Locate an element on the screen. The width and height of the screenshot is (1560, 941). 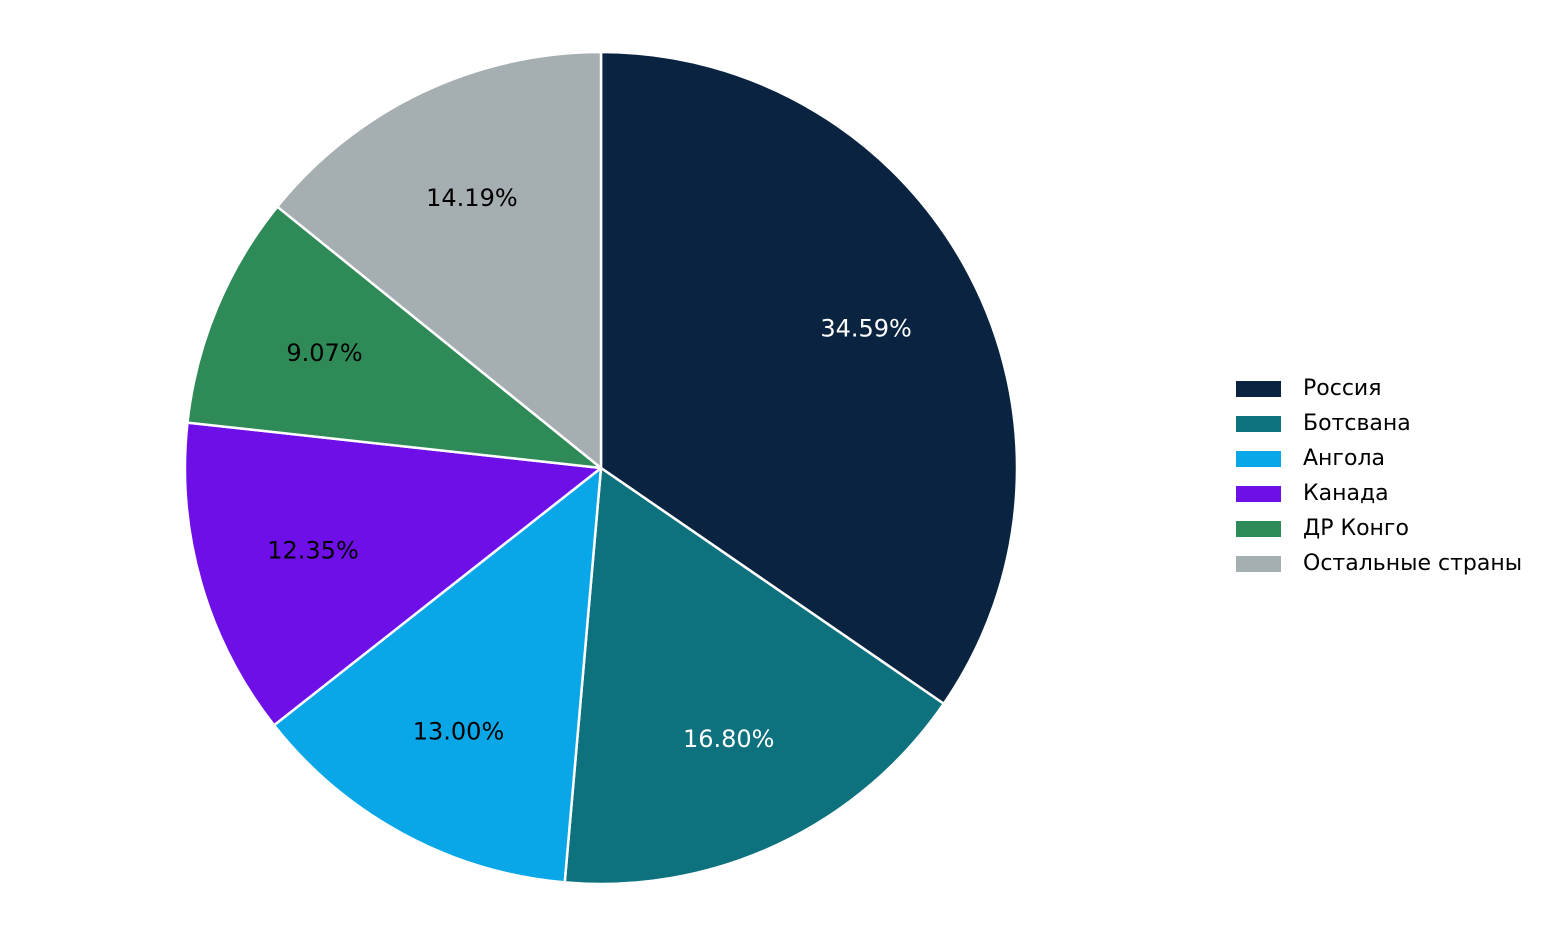
legend-item: Ангола is located at coordinates (1379, 458).